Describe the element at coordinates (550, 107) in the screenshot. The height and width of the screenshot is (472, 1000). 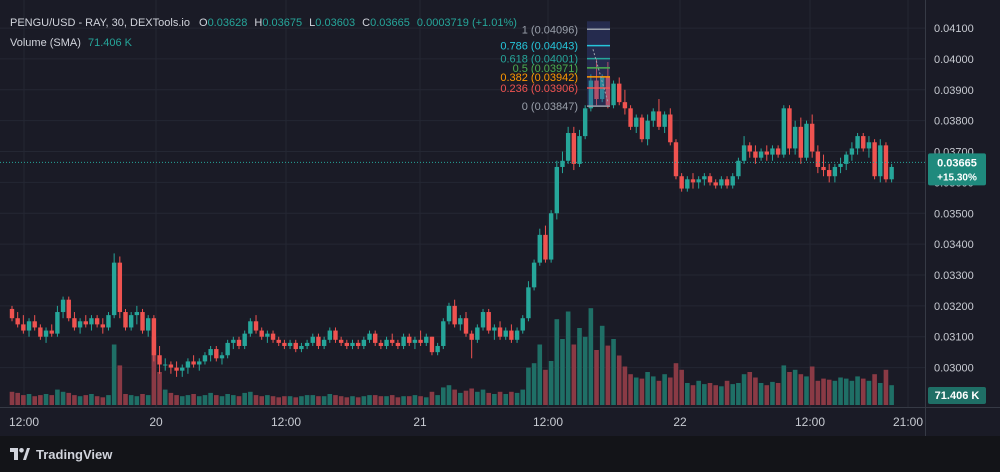
I see `fib-level-label: 0 (0.03847)` at that location.